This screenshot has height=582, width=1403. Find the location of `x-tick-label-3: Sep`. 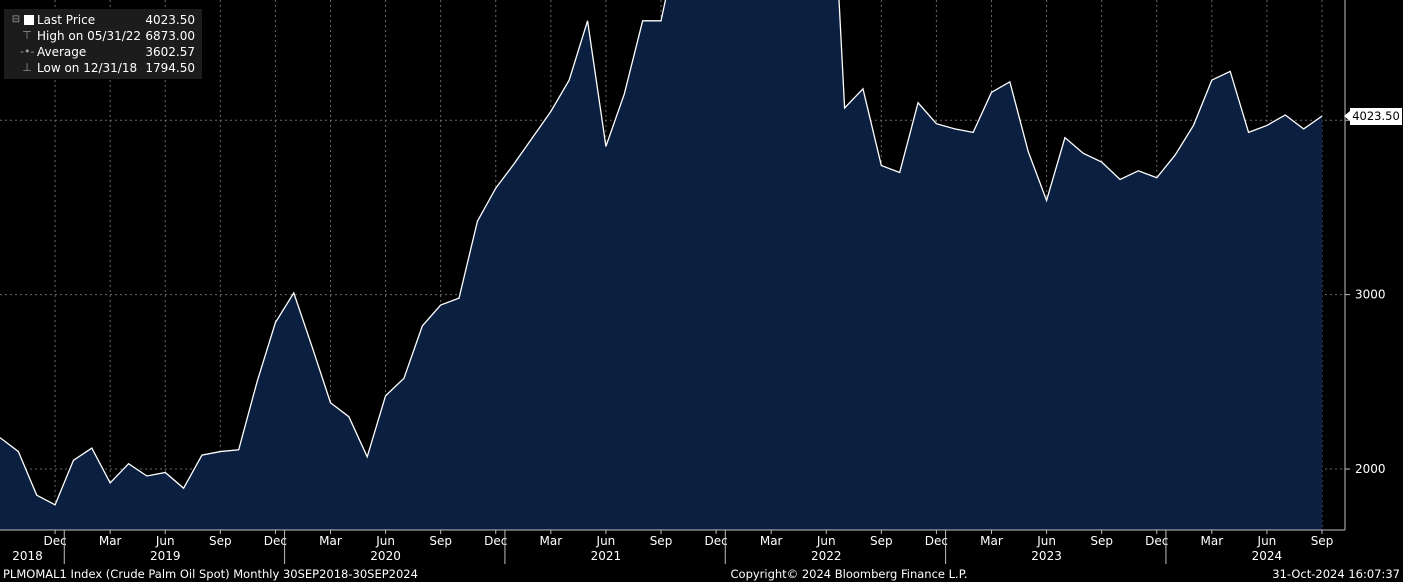

x-tick-label-3: Sep is located at coordinates (220, 541).